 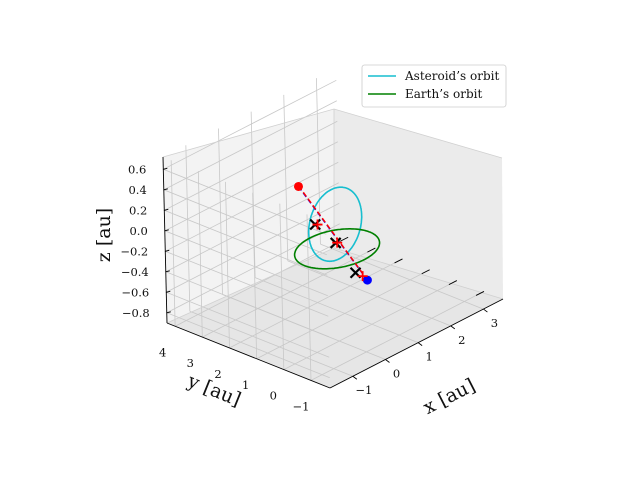 What do you see at coordinates (443, 94) in the screenshot?
I see `legend-label-earth: Earth’s orbit` at bounding box center [443, 94].